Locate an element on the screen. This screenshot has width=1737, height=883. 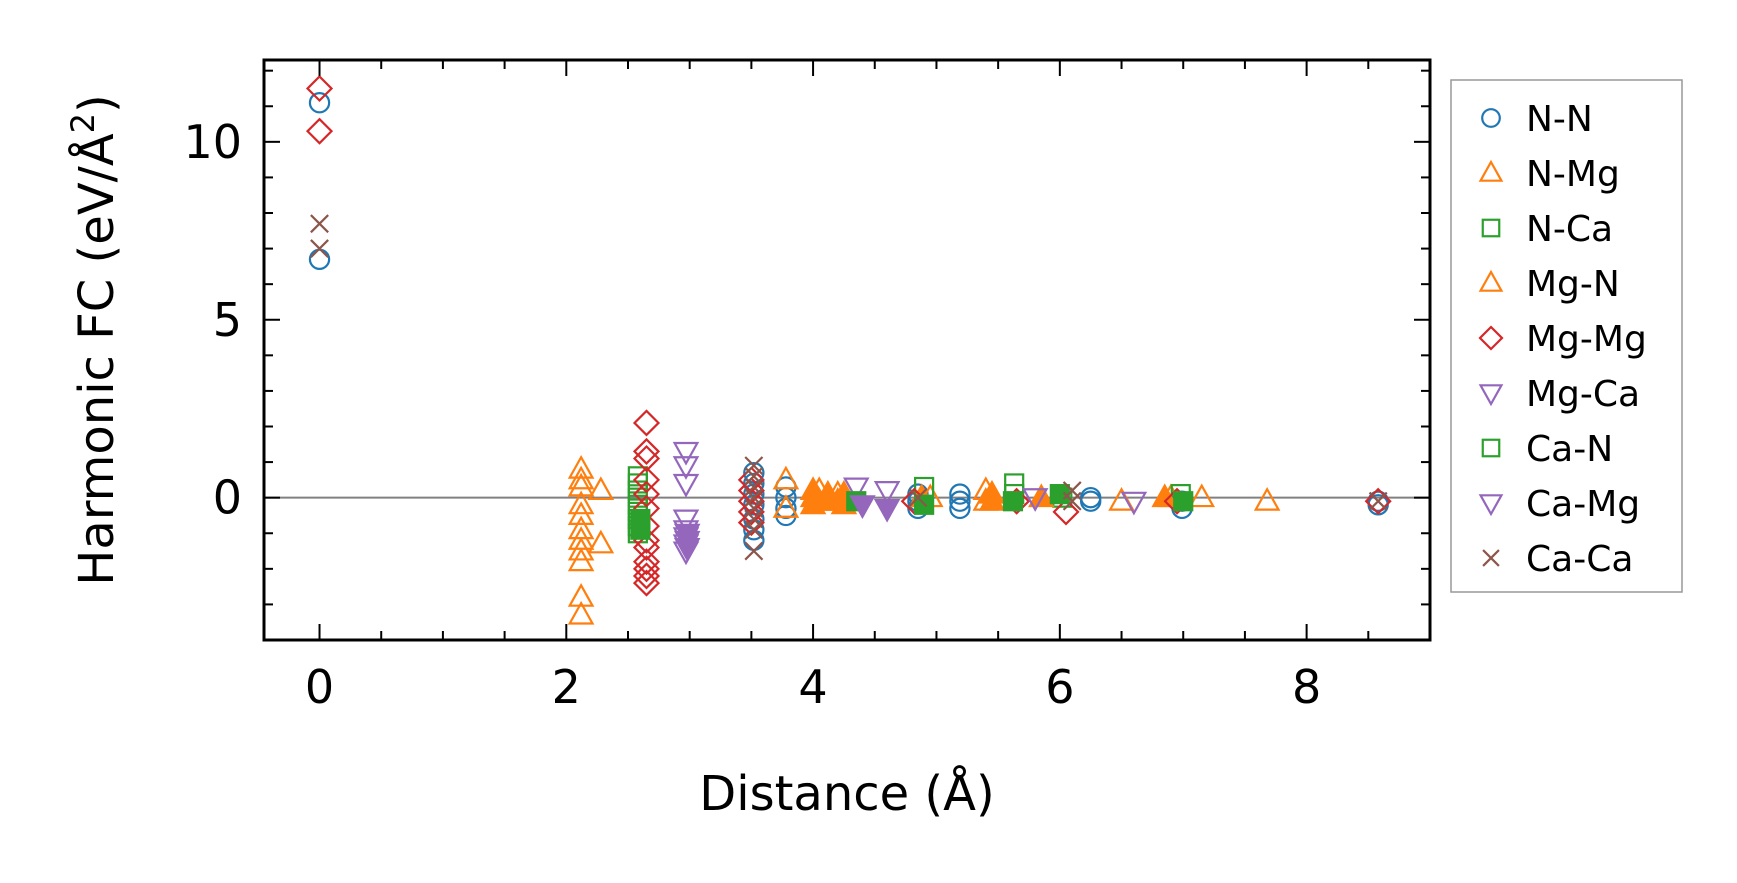
y-axis-label-superscript: 2 is located at coordinates (83, 123).